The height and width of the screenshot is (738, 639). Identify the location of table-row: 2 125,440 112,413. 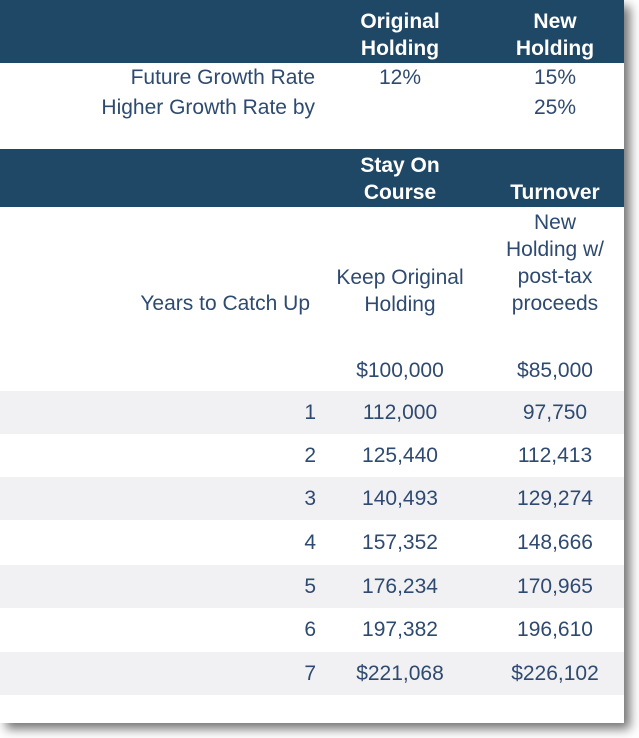
(312, 455).